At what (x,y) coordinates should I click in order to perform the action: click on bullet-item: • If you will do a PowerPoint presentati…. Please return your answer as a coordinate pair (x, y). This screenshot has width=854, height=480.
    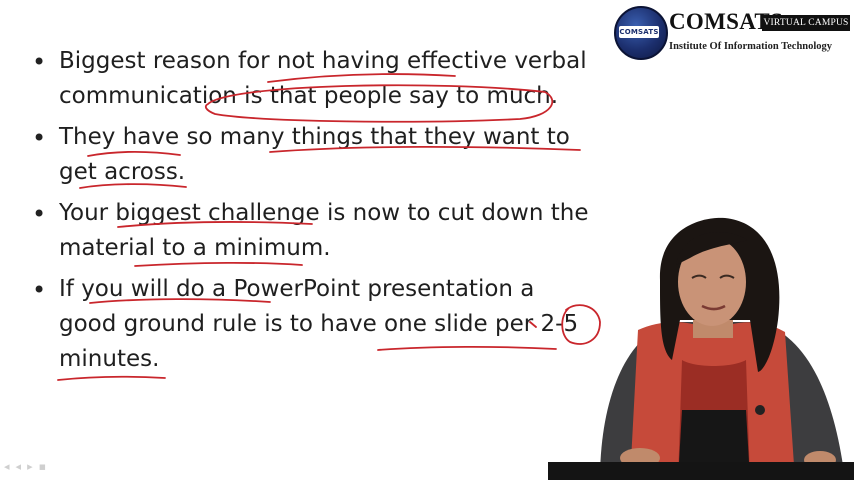
    Looking at the image, I should click on (312, 324).